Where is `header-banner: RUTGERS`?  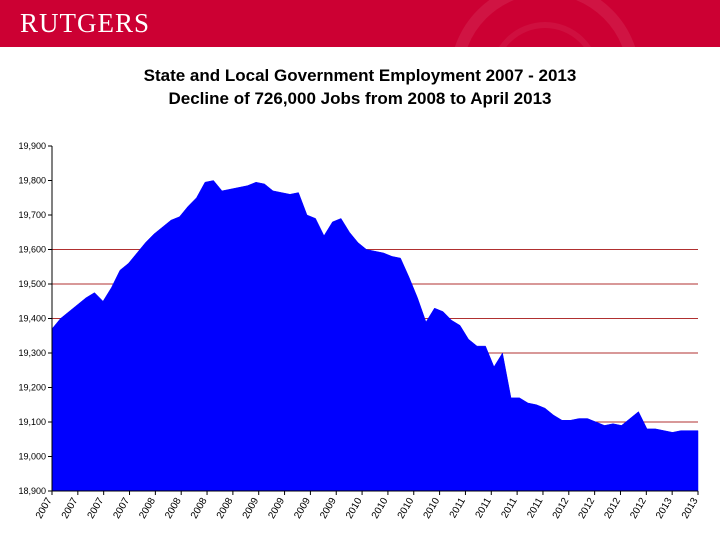 header-banner: RUTGERS is located at coordinates (360, 23).